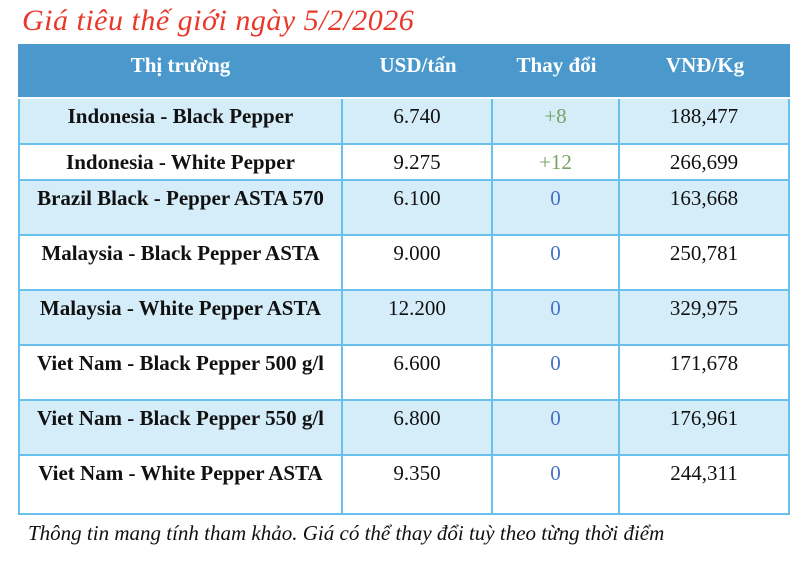 The width and height of the screenshot is (800, 571). What do you see at coordinates (705, 163) in the screenshot?
I see `vnd-per-kg-cell: 266,699` at bounding box center [705, 163].